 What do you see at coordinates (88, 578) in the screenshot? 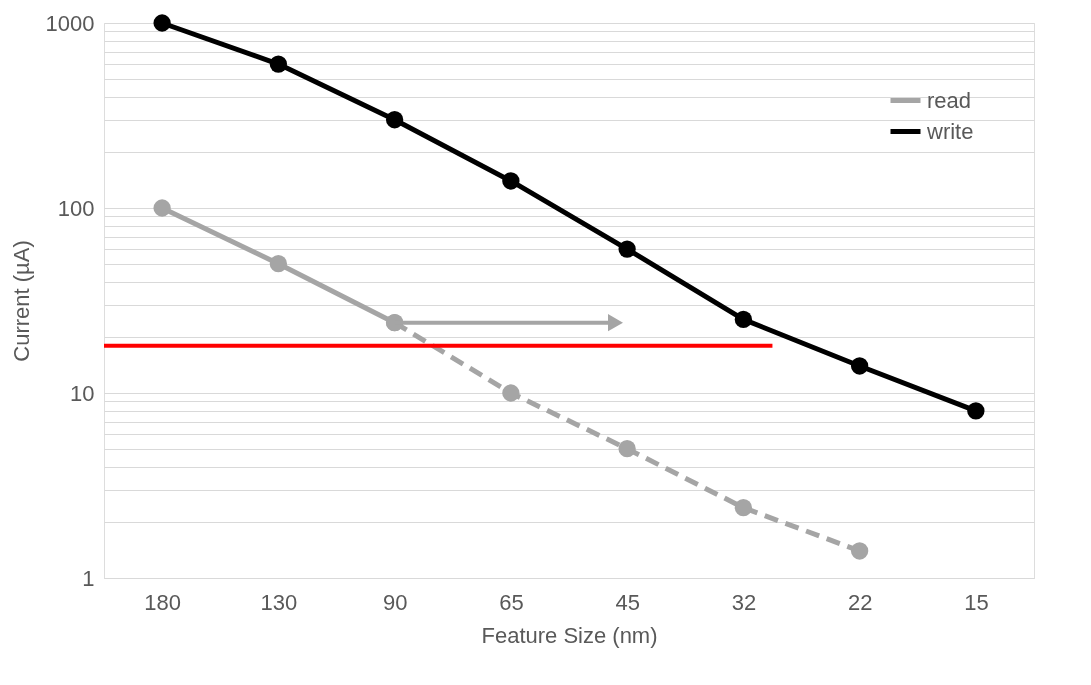
I see `y-tick-label: 1` at bounding box center [88, 578].